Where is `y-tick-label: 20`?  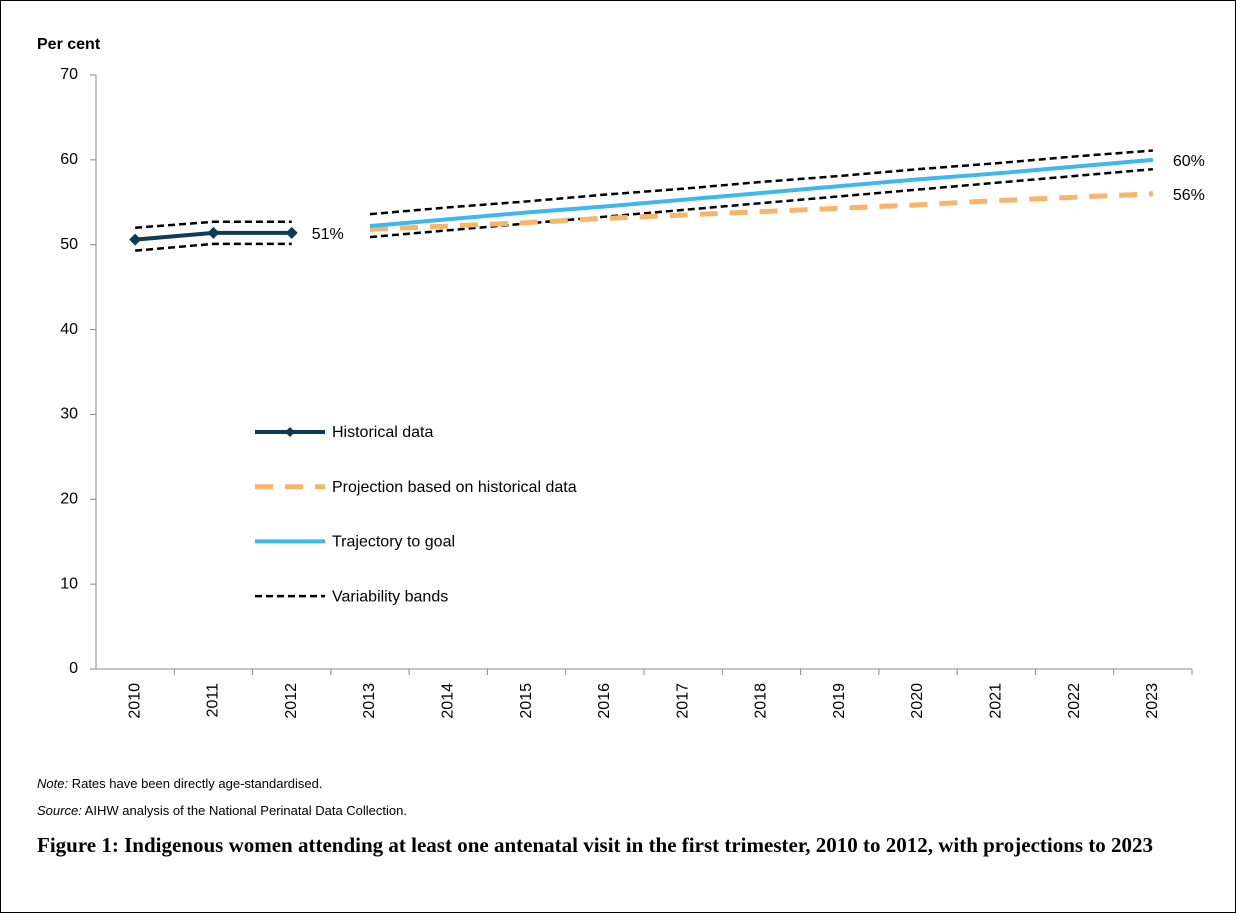
y-tick-label: 20 is located at coordinates (69, 499).